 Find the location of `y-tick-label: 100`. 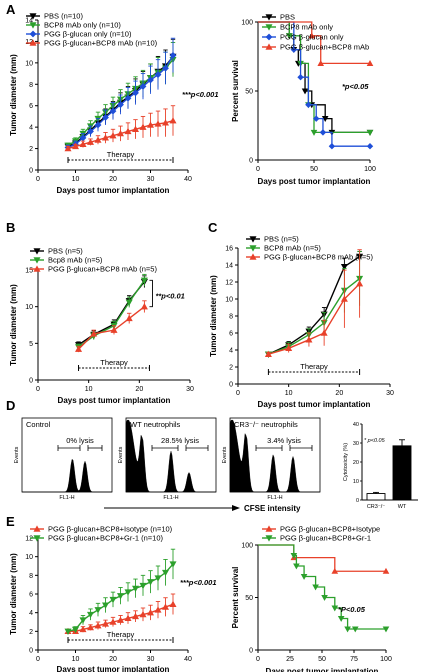

y-tick-label: 100 is located at coordinates (247, 23).